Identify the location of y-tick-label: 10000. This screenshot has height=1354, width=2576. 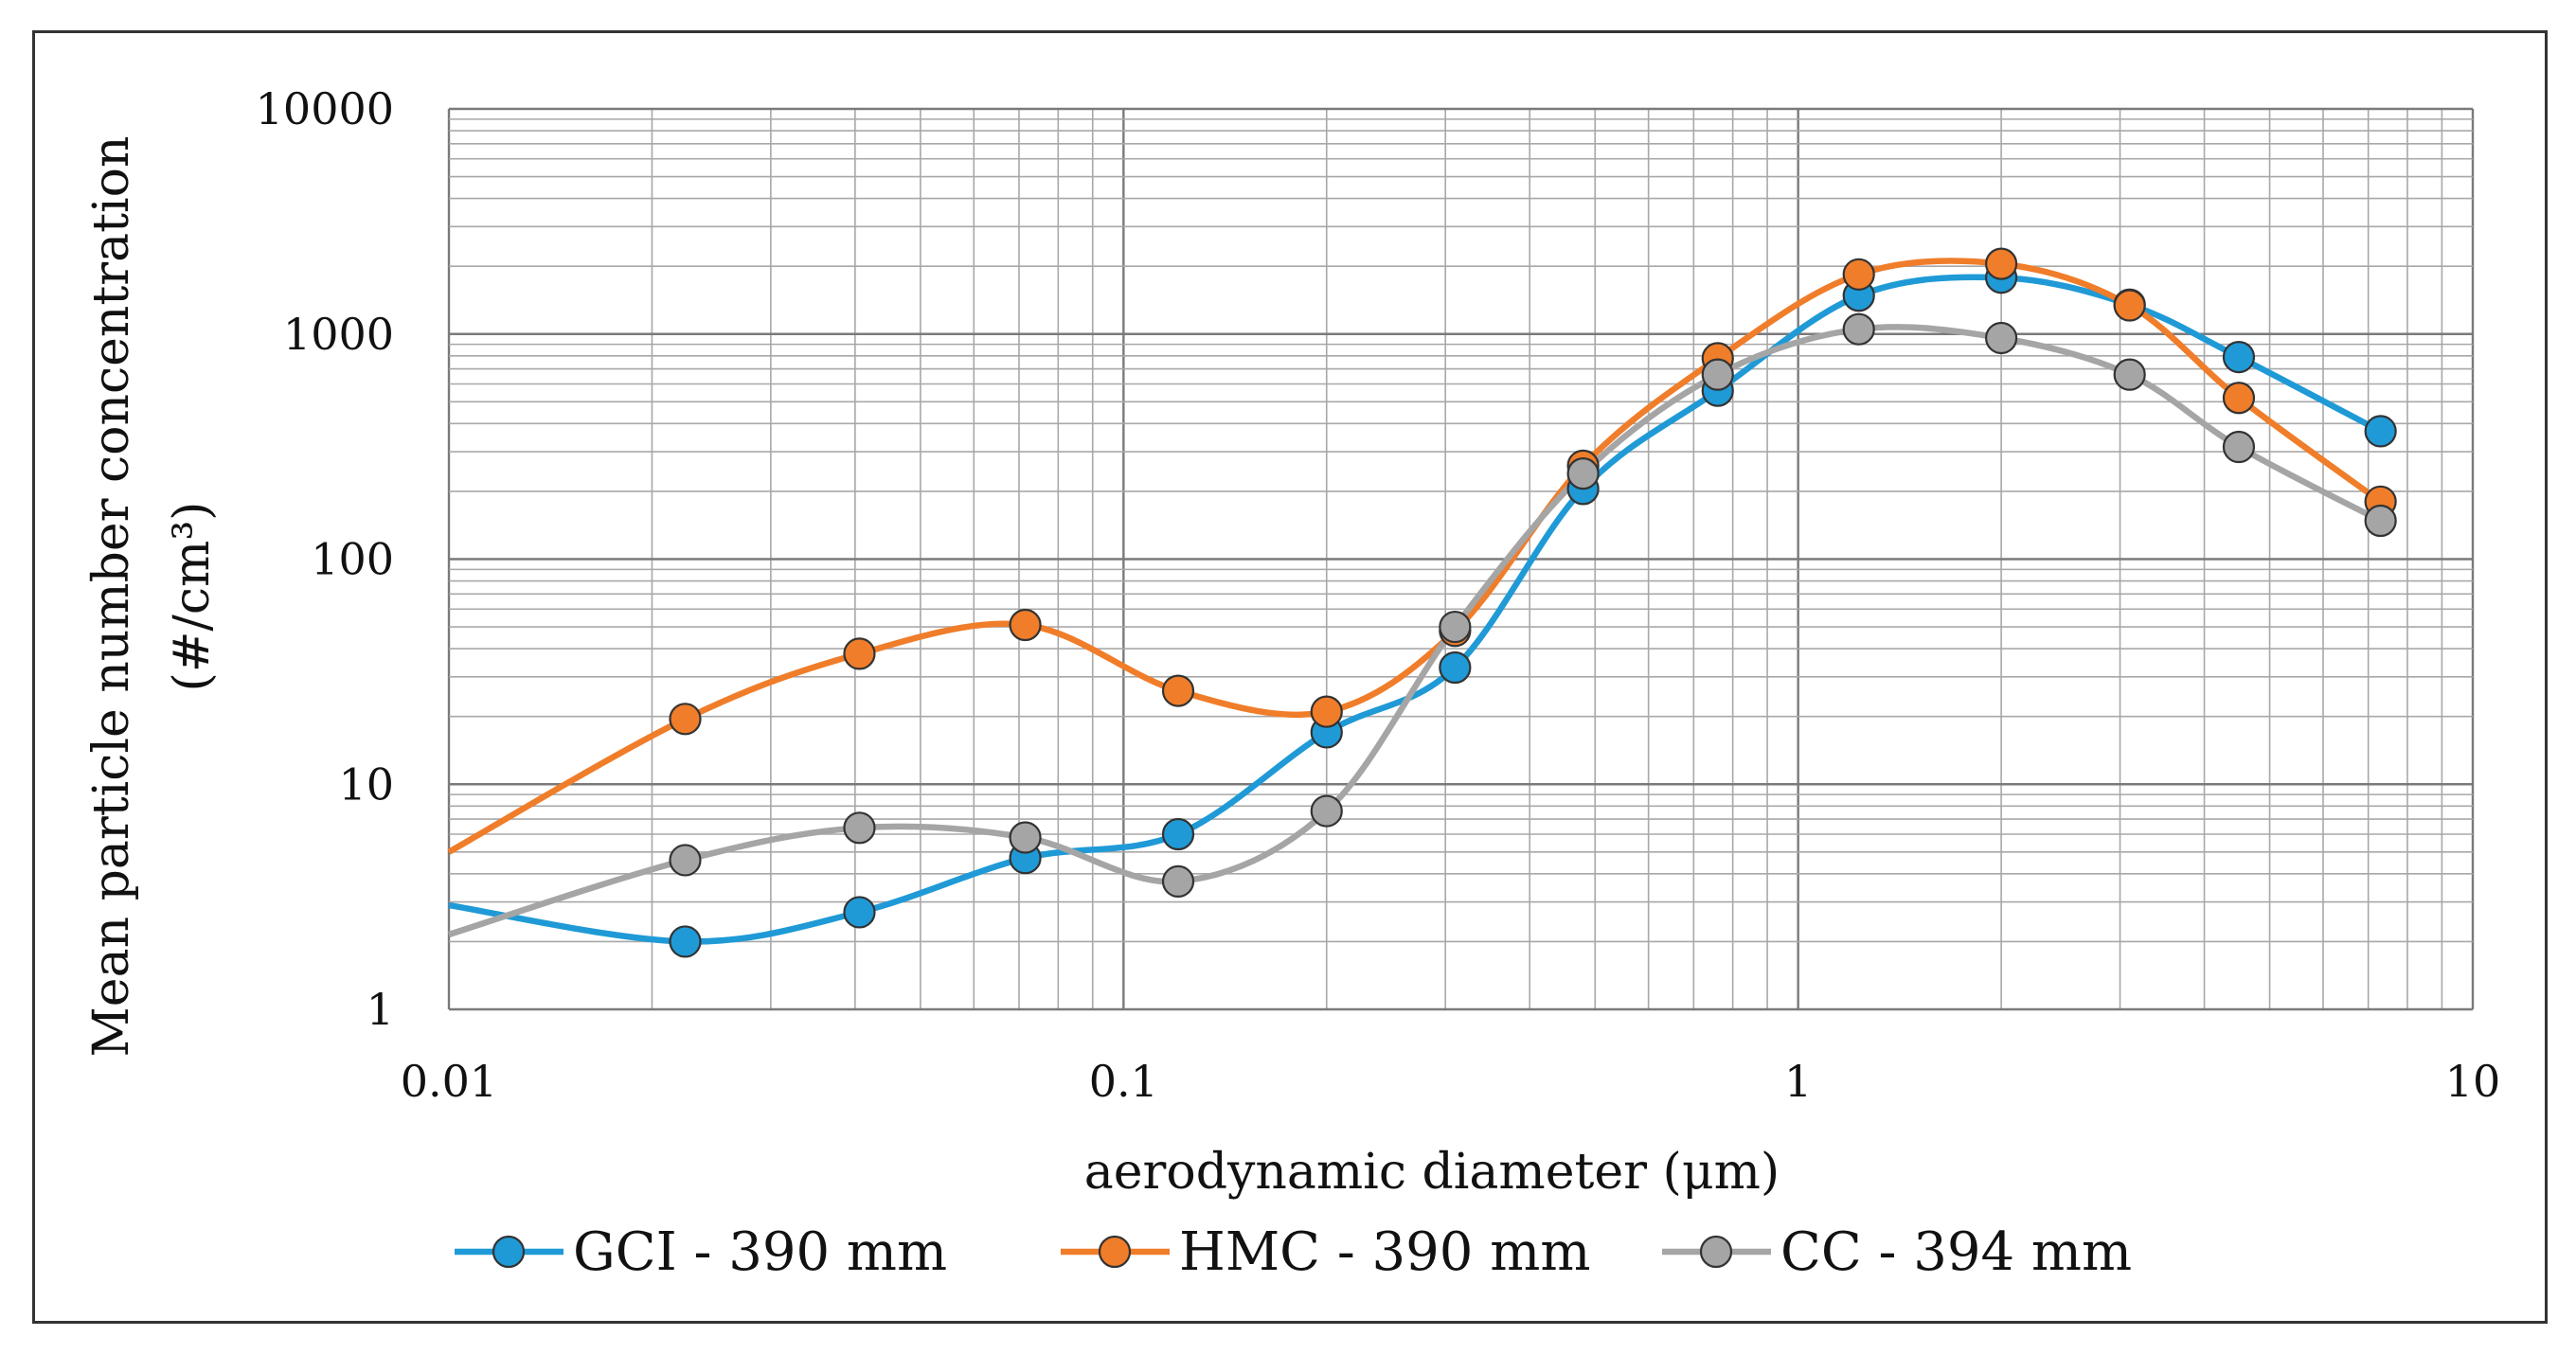
(325, 108).